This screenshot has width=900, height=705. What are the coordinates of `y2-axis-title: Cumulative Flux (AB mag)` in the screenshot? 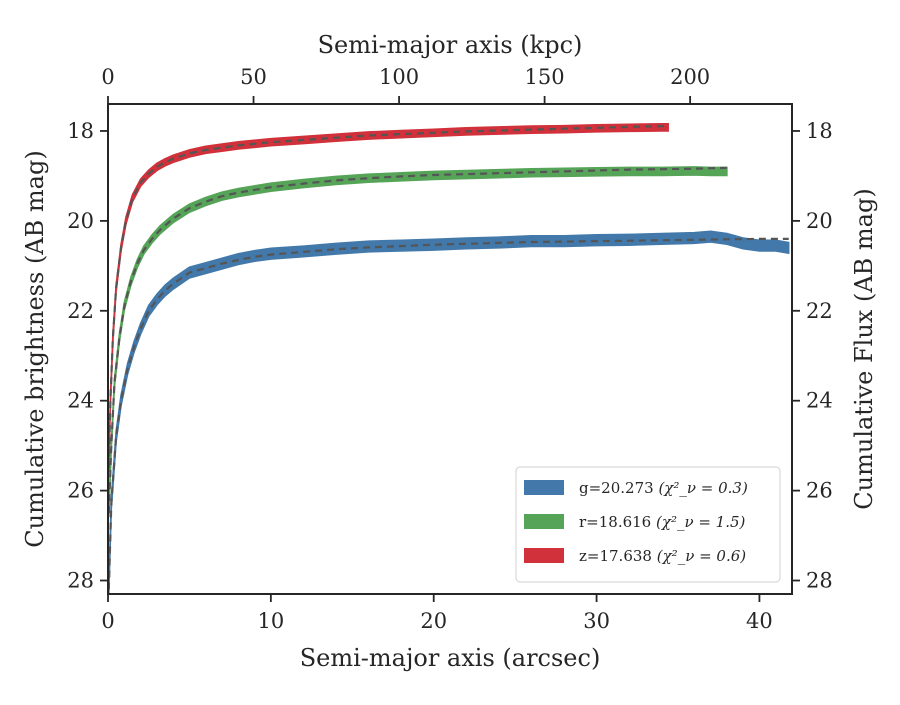 It's located at (864, 348).